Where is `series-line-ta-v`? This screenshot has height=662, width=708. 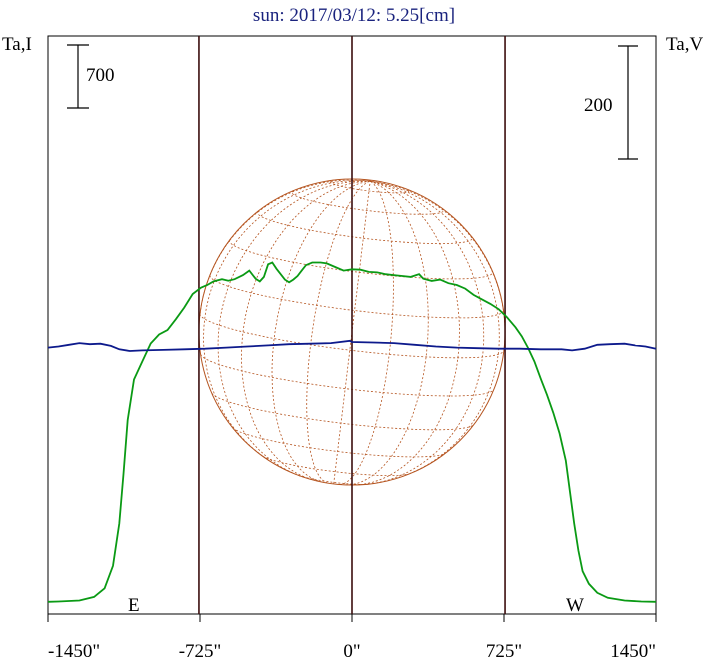
series-line-ta-v is located at coordinates (352, 345).